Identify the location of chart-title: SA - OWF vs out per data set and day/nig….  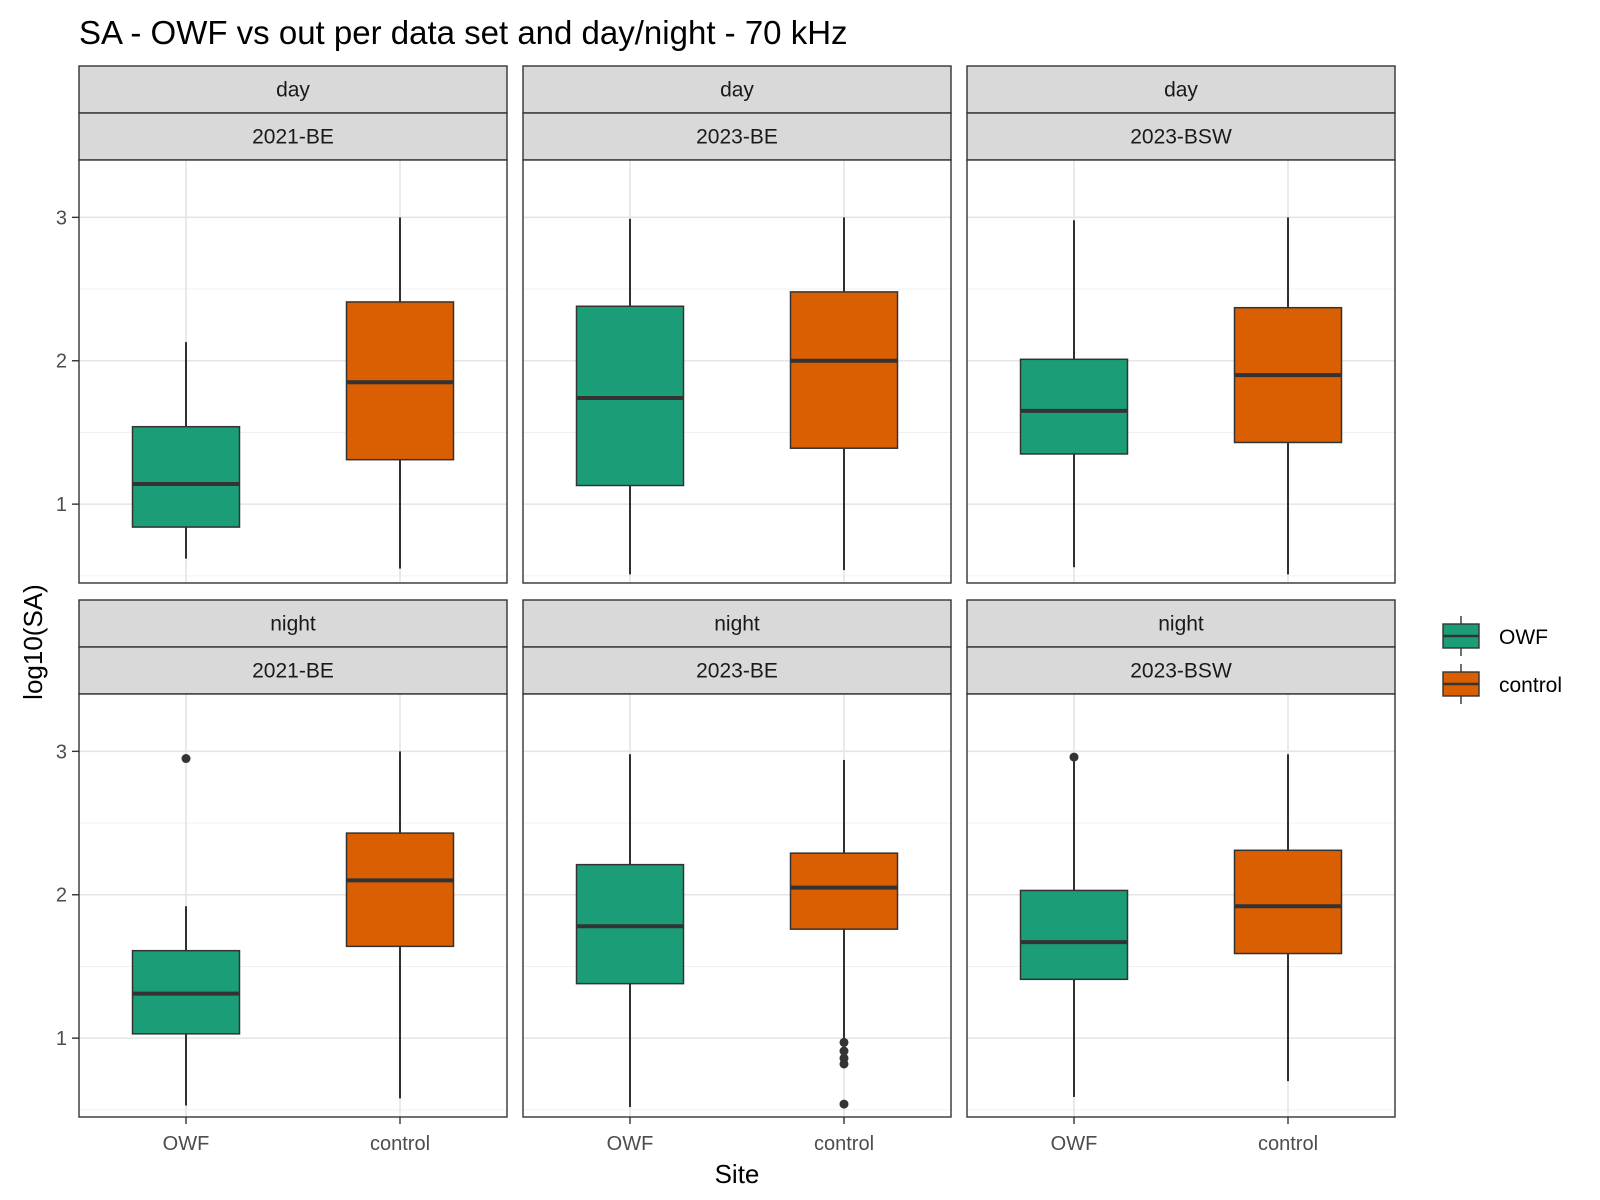
(463, 32).